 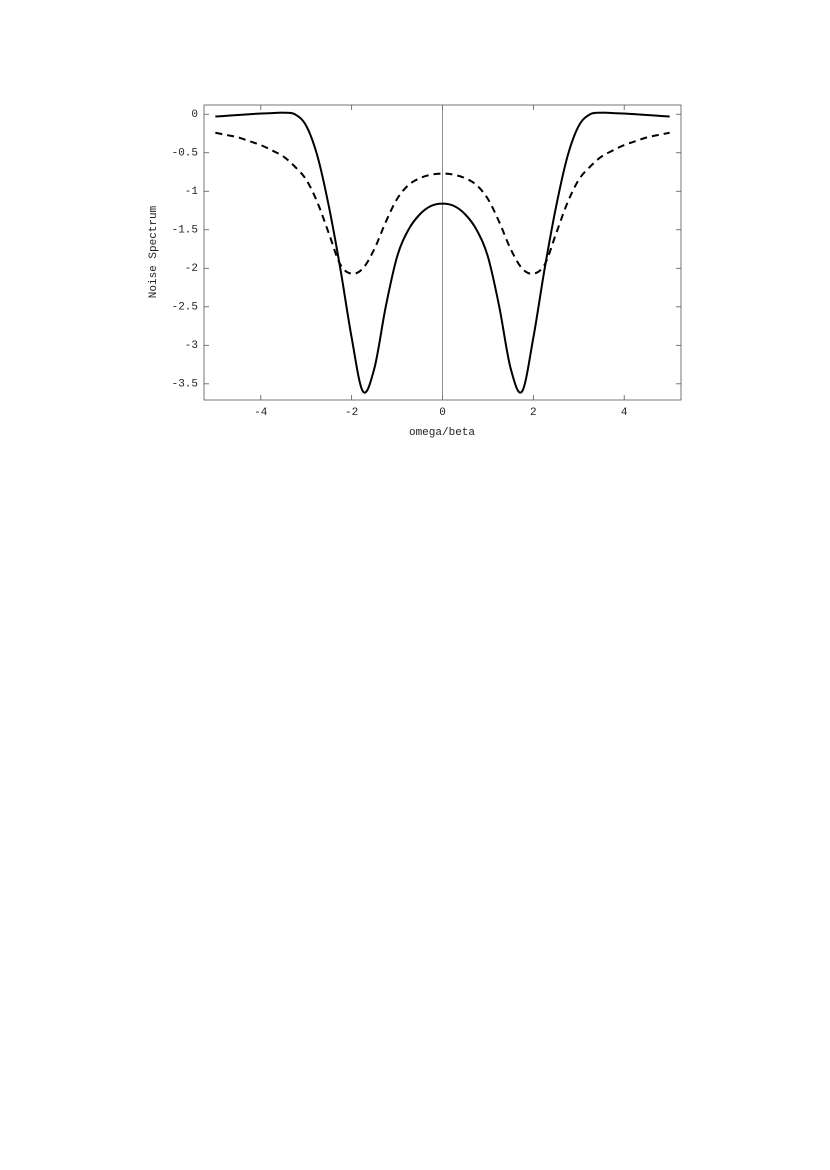 What do you see at coordinates (624, 413) in the screenshot?
I see `x-tick-label: 4` at bounding box center [624, 413].